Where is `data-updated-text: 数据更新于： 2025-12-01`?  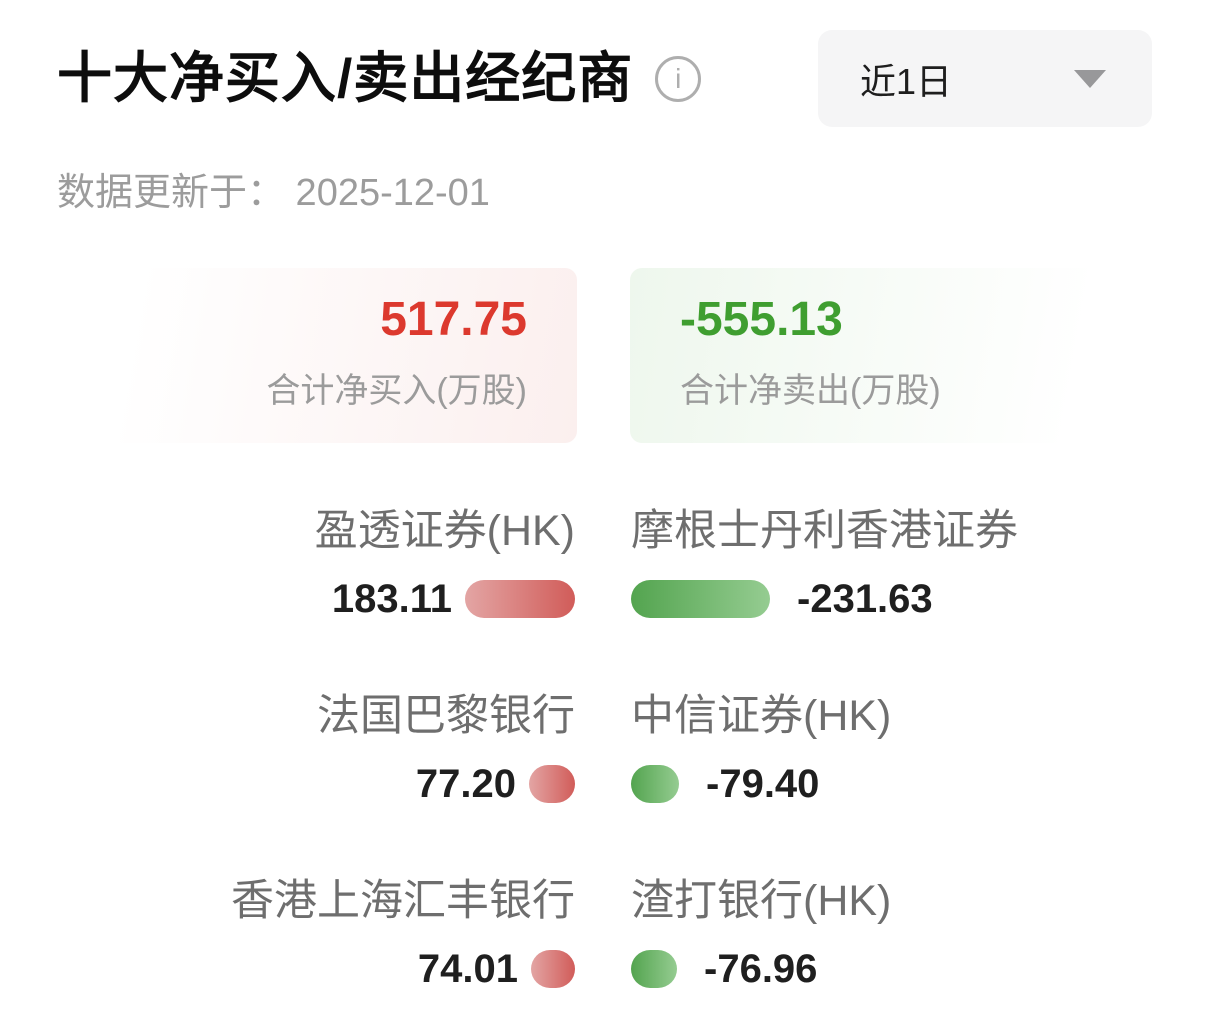
data-updated-text: 数据更新于： 2025-12-01 is located at coordinates (273, 193).